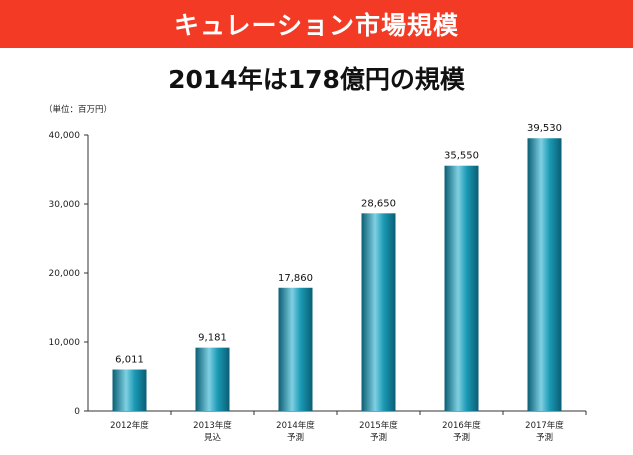  I want to click on headline: 2014年は178億円の規模, so click(316, 79).